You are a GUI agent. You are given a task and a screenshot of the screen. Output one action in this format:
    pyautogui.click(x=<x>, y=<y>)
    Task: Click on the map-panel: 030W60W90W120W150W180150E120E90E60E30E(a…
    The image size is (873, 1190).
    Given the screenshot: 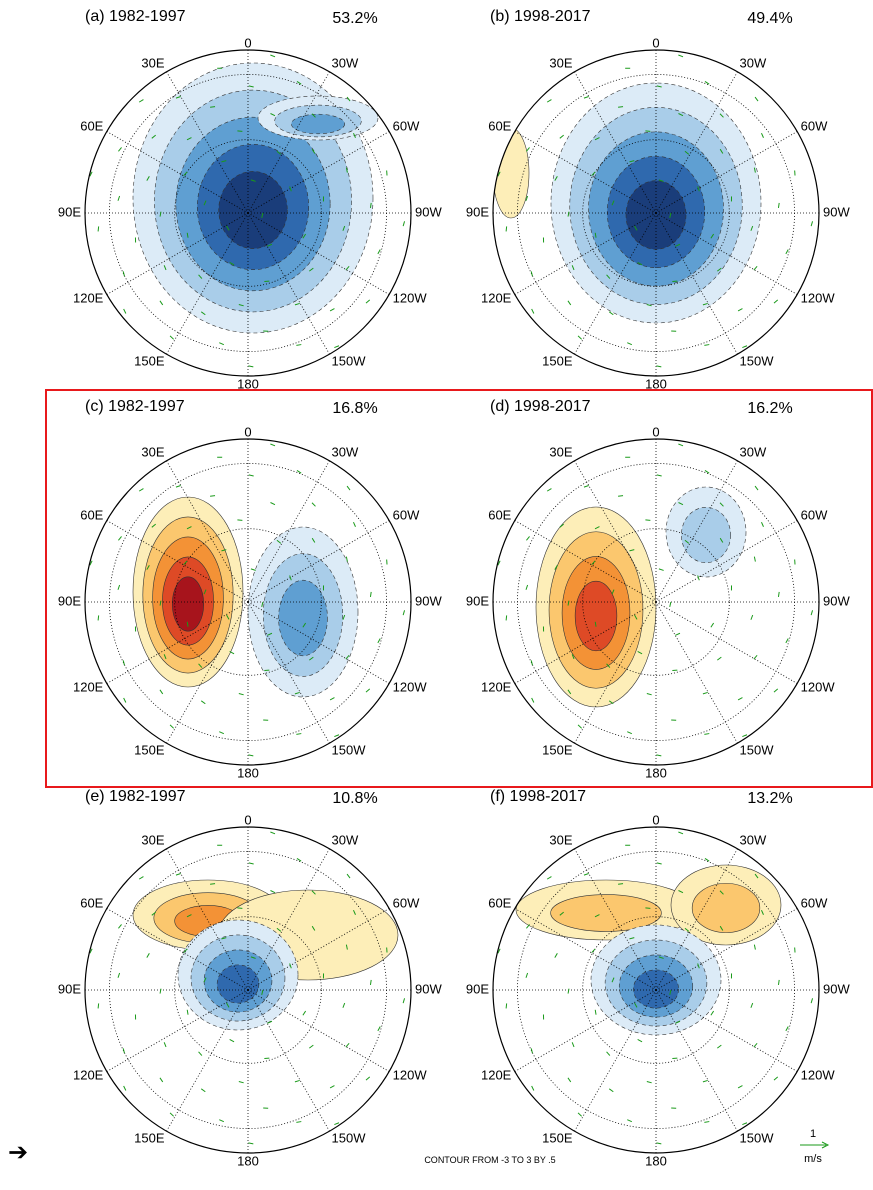 What is the action you would take?
    pyautogui.click(x=250, y=199)
    